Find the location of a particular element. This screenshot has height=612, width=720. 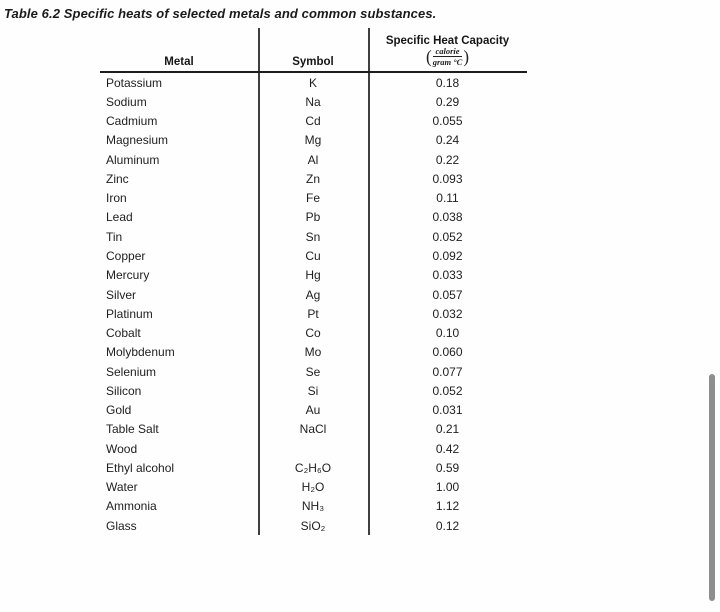

cell-value: 0.032 is located at coordinates (447, 313).